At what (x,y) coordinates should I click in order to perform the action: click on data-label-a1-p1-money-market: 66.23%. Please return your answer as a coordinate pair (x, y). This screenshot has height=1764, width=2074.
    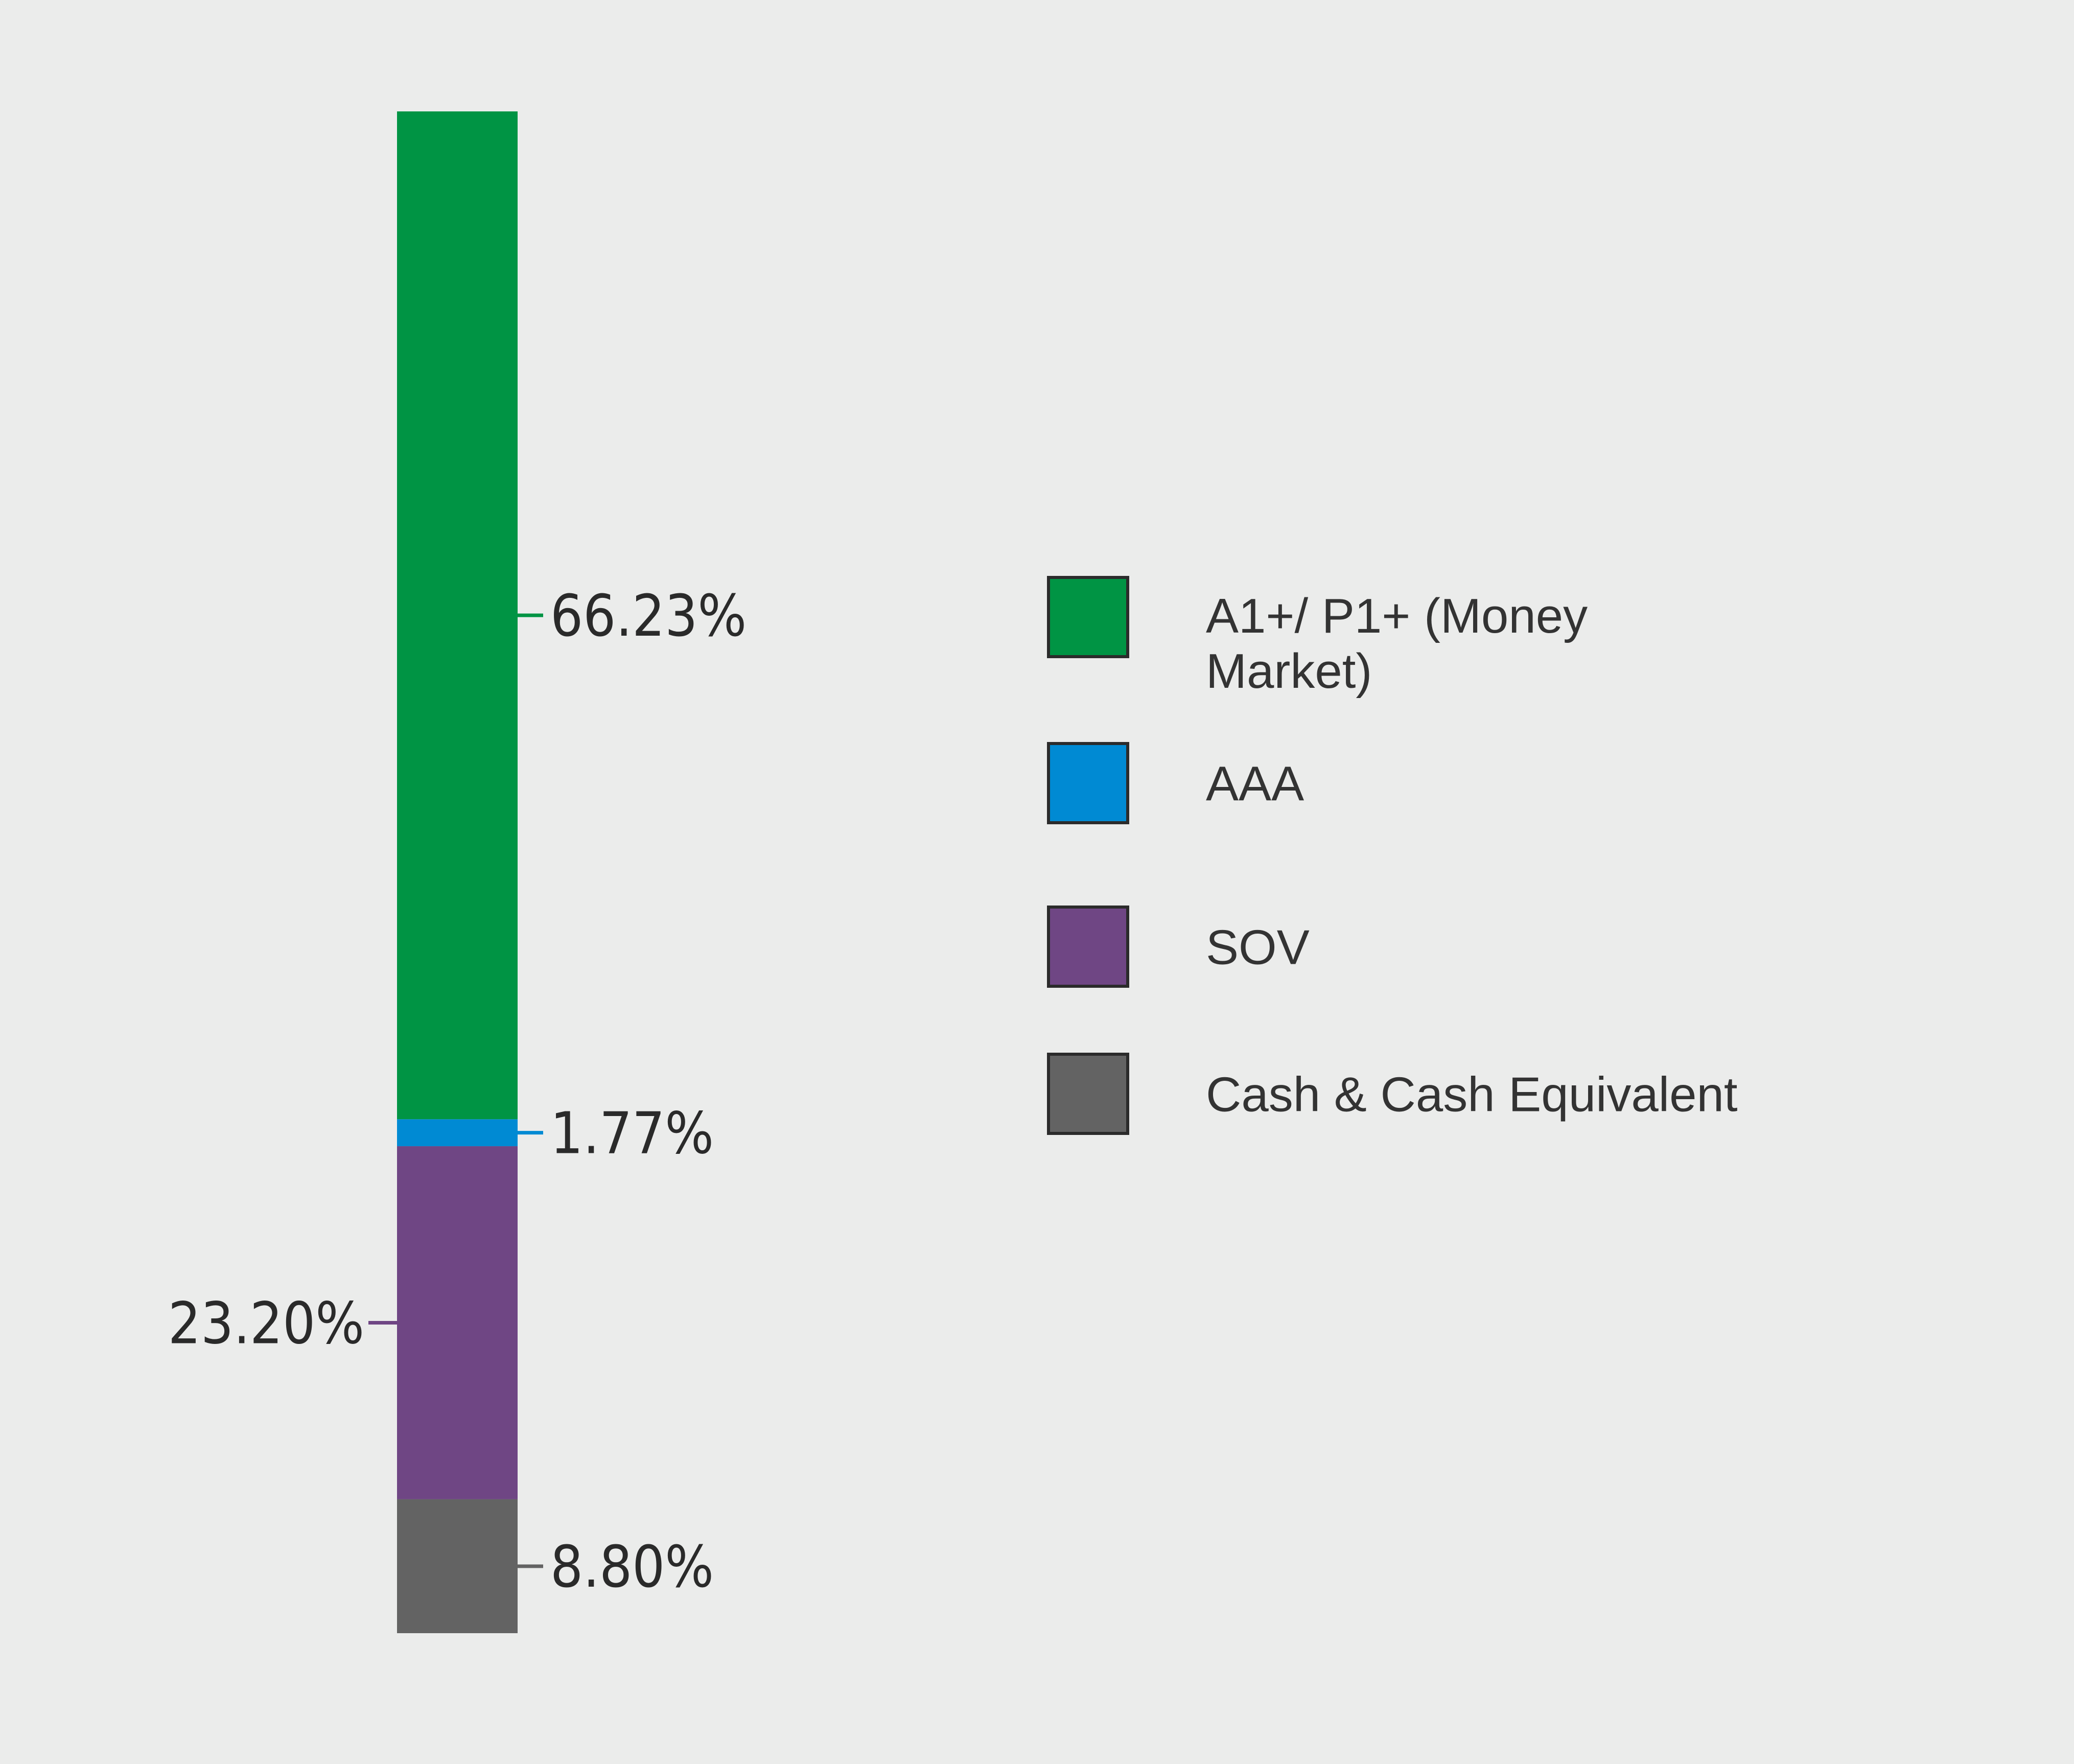
    Looking at the image, I should click on (648, 616).